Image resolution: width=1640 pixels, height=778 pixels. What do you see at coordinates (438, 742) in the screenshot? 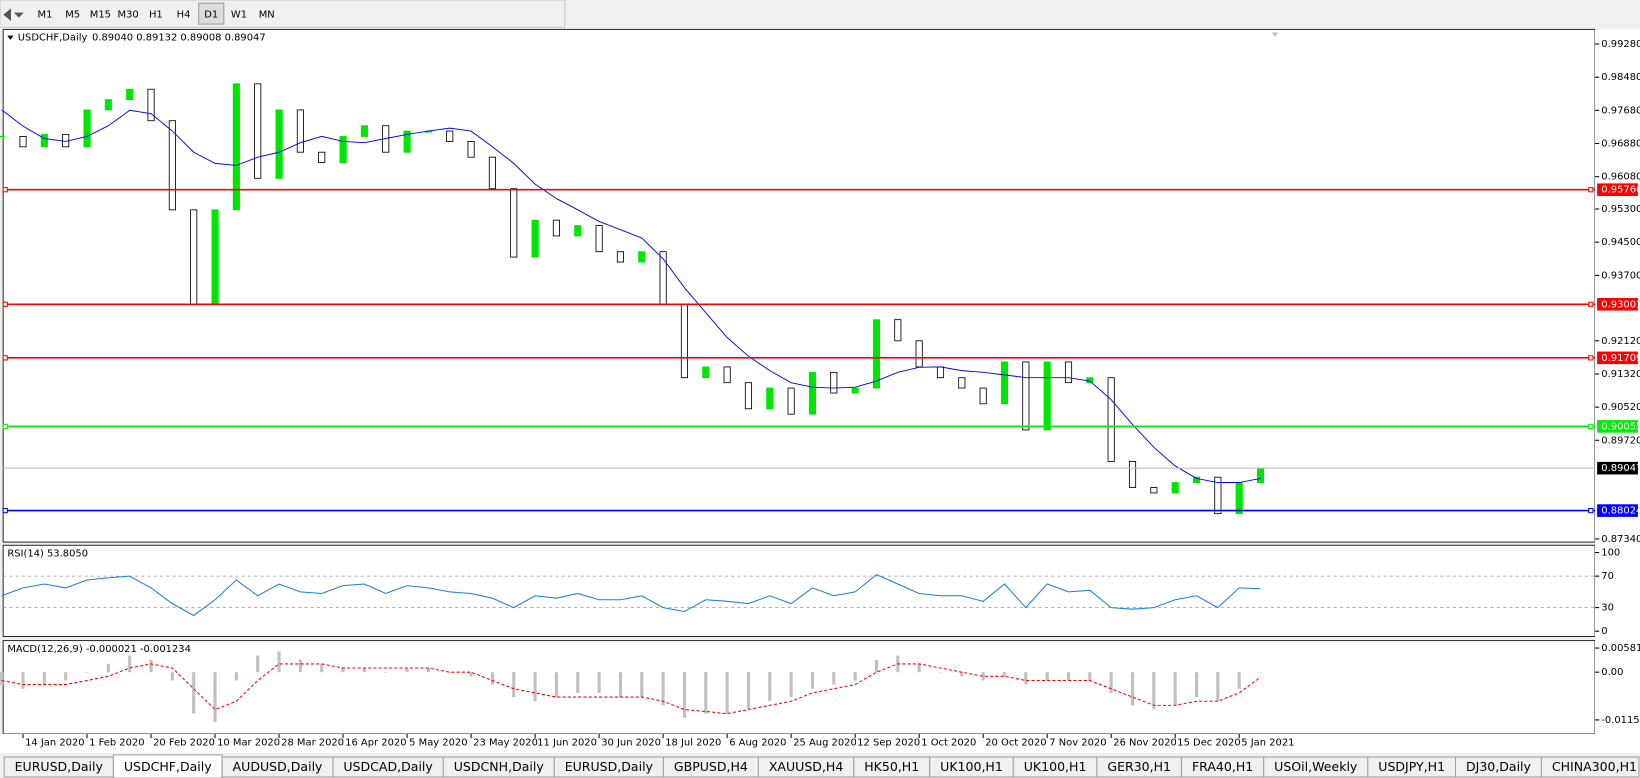
I see `x-tick-label: 5 May 2020` at bounding box center [438, 742].